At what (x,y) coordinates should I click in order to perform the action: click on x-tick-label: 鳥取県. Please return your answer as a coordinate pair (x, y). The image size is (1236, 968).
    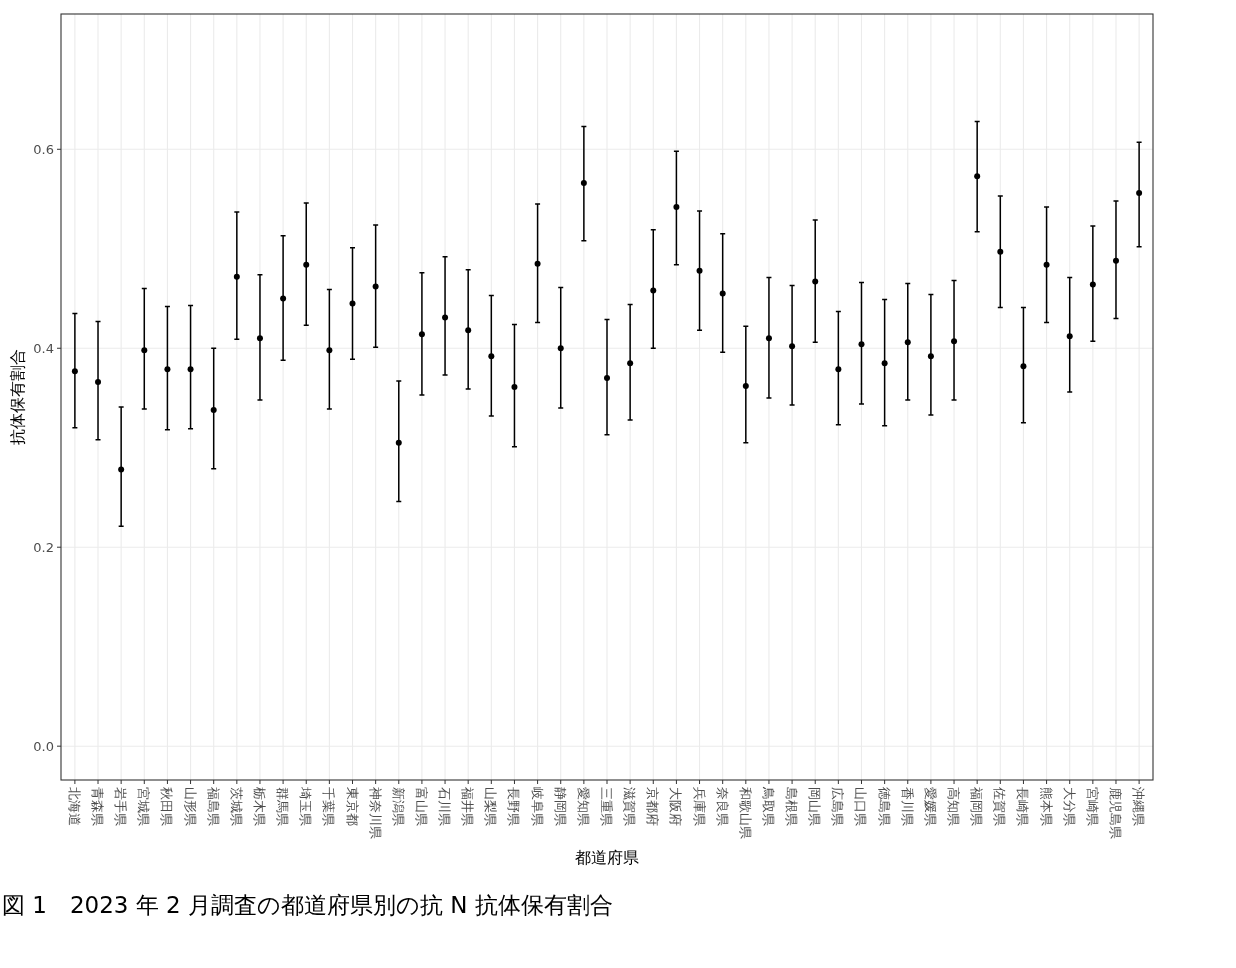
    Looking at the image, I should click on (768, 806).